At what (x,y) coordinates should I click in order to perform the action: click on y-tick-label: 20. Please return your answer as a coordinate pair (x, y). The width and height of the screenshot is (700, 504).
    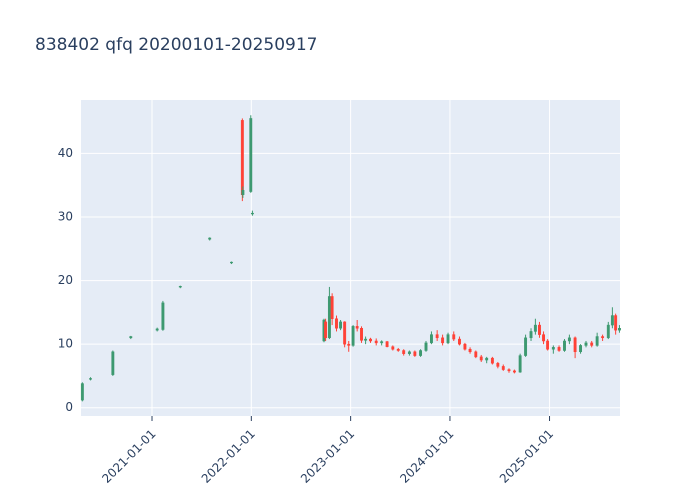
    Looking at the image, I should click on (65, 280).